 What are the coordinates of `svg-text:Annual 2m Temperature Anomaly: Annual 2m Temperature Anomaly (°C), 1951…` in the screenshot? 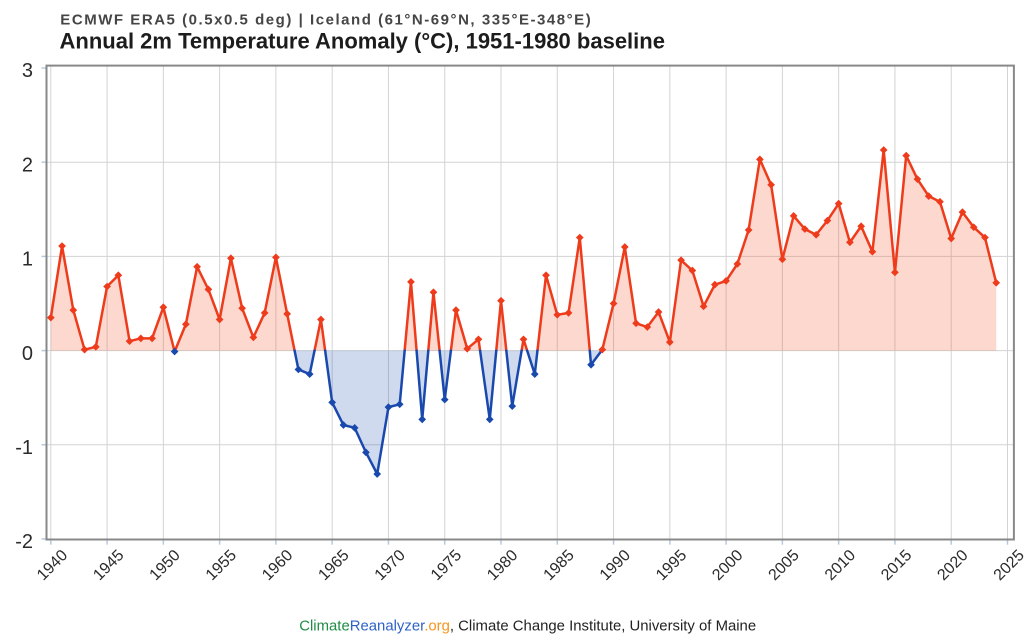 It's located at (362, 41).